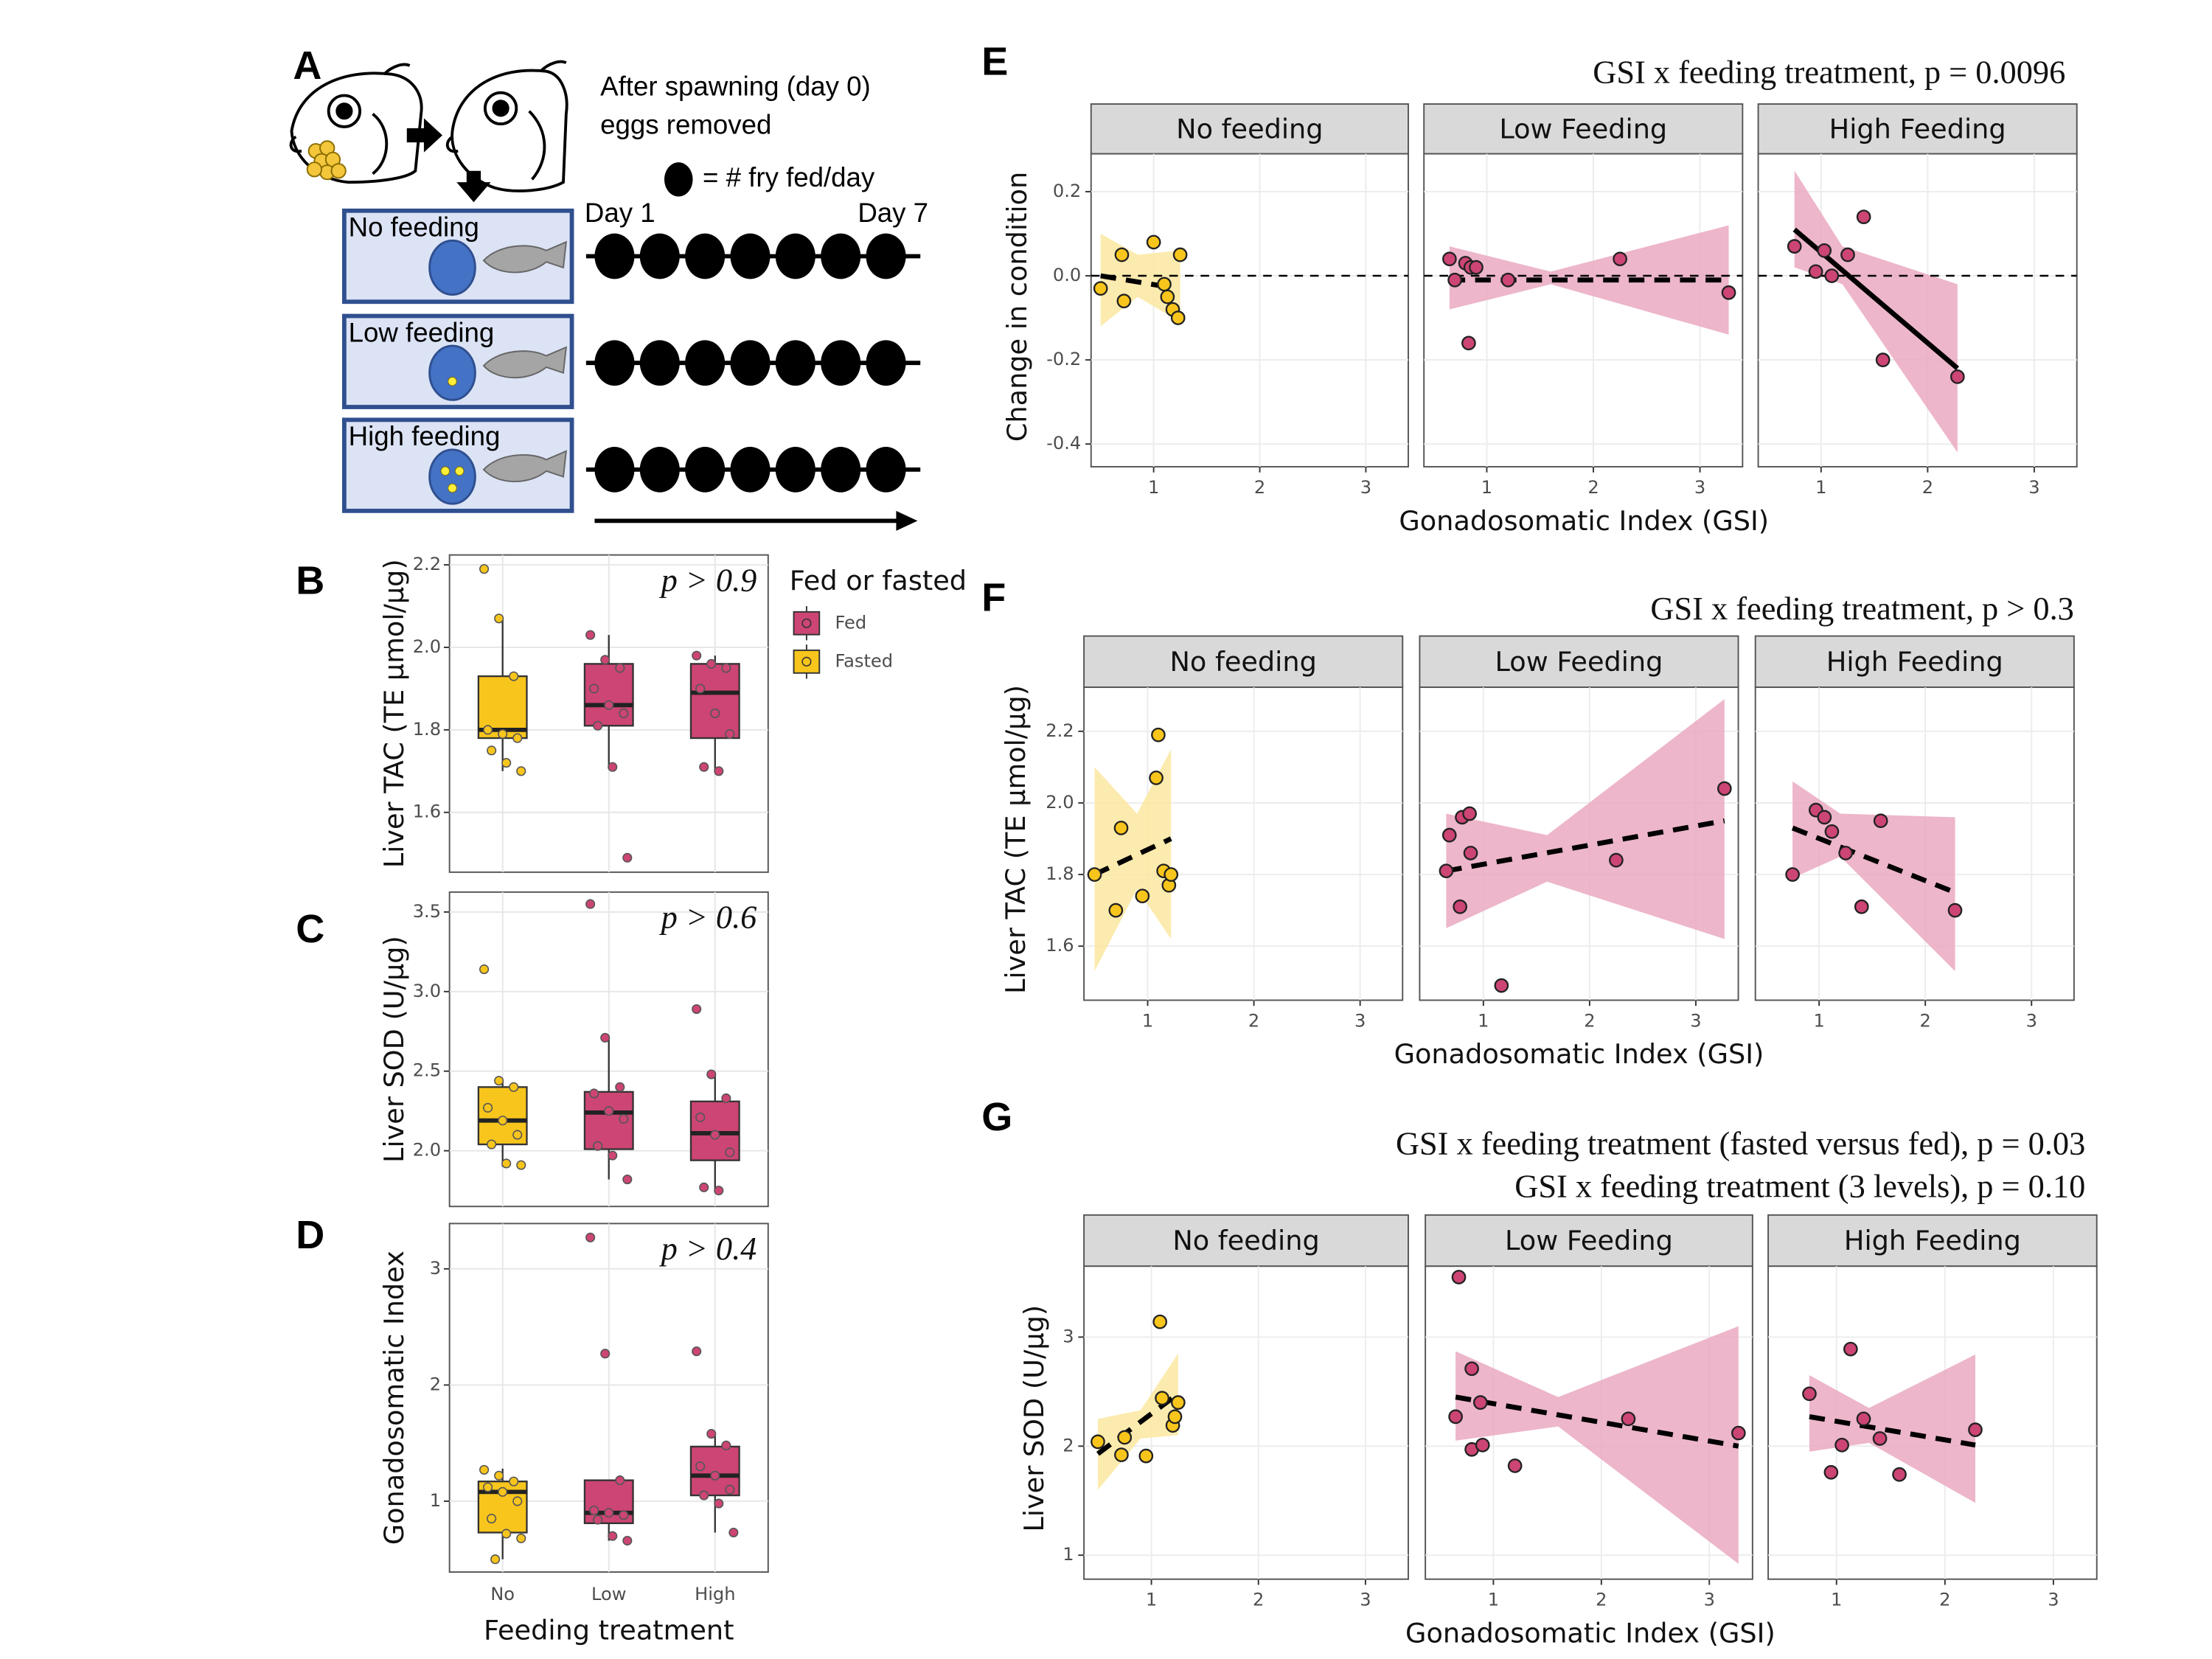 The image size is (2212, 1659). Describe the element at coordinates (427, 911) in the screenshot. I see `y-tick-label: 3.5` at that location.